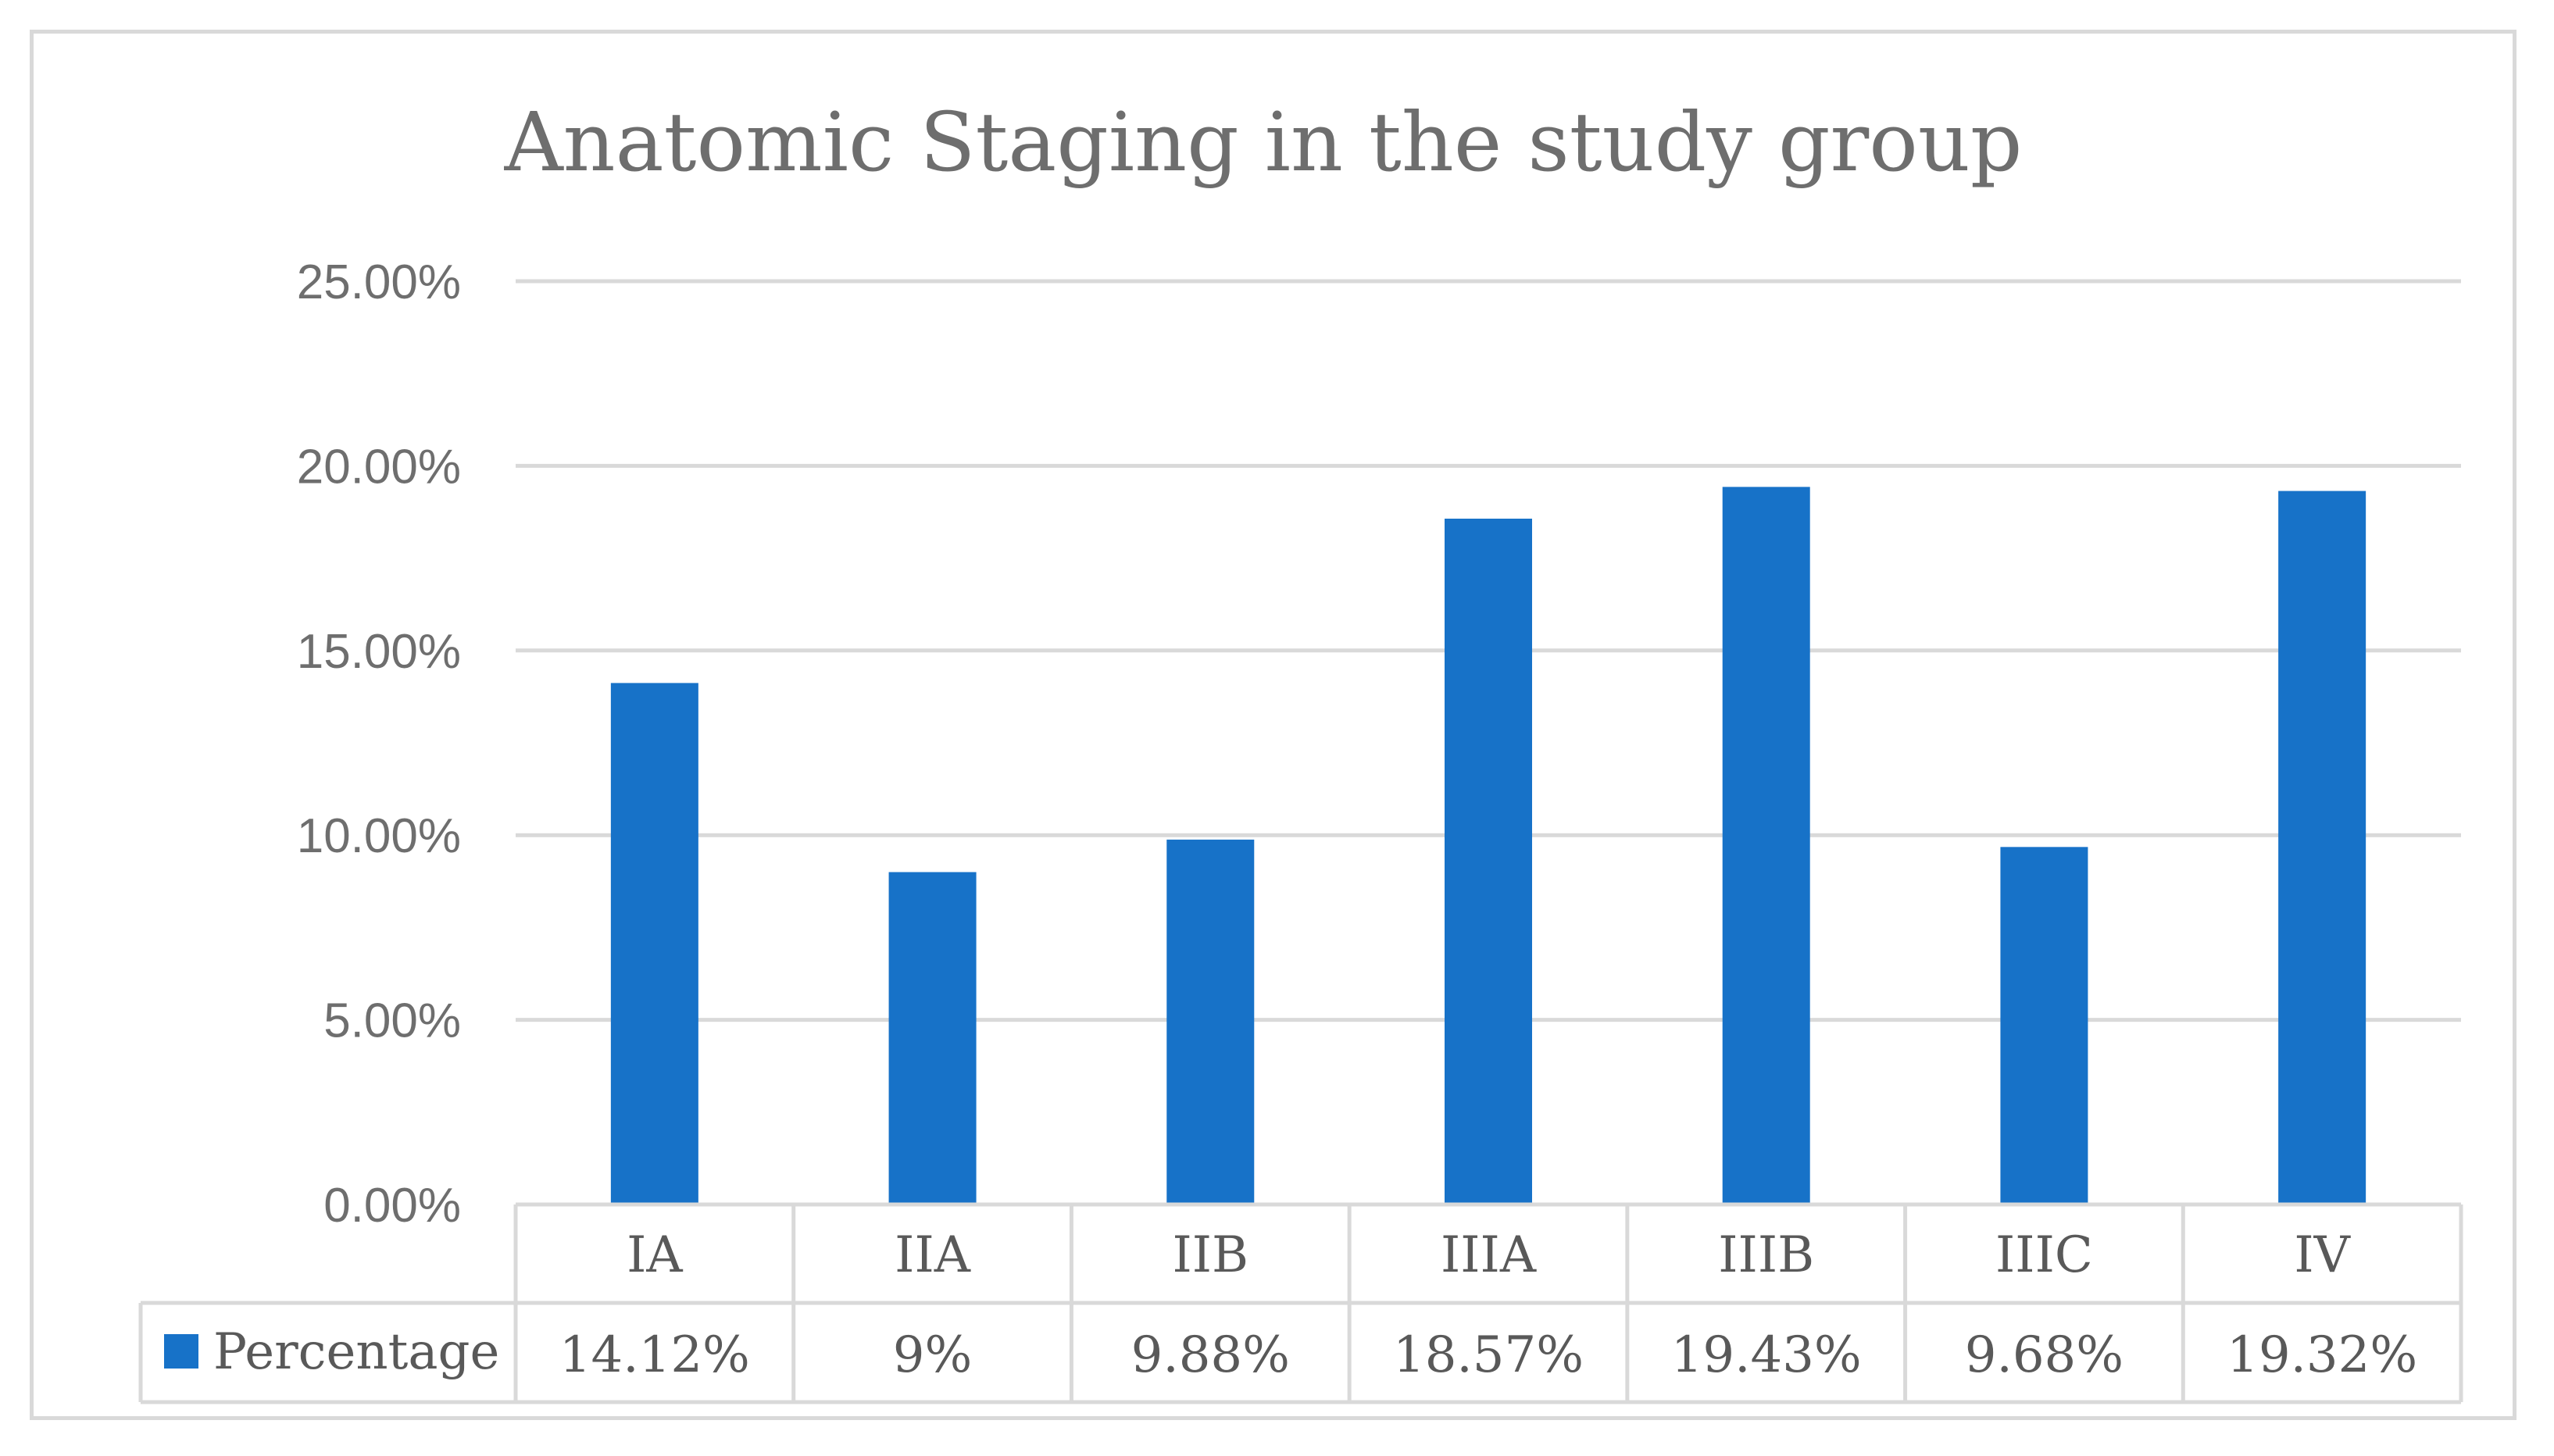 This screenshot has width=2554, height=1456. Describe the element at coordinates (1210, 1255) in the screenshot. I see `category-label: IIB` at that location.